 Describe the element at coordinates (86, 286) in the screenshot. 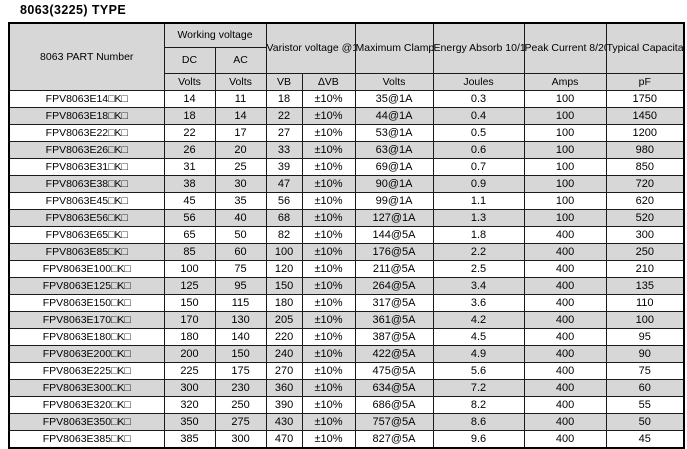

I see `cell-part-number: FPV8063E125□K□` at that location.